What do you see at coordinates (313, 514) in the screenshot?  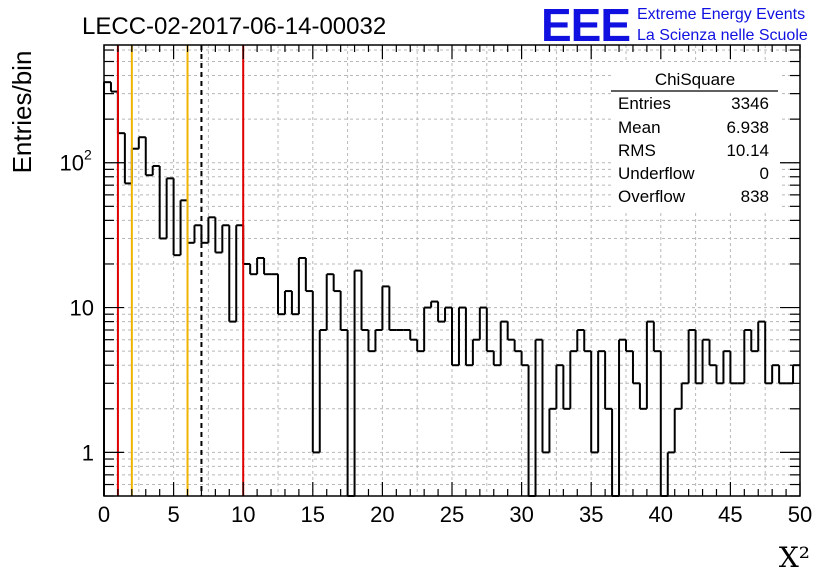 I see `x-tick-label: 15` at bounding box center [313, 514].